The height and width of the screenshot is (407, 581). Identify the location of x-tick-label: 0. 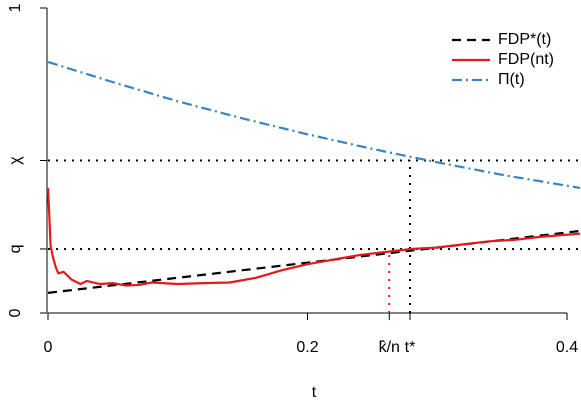
(48, 347).